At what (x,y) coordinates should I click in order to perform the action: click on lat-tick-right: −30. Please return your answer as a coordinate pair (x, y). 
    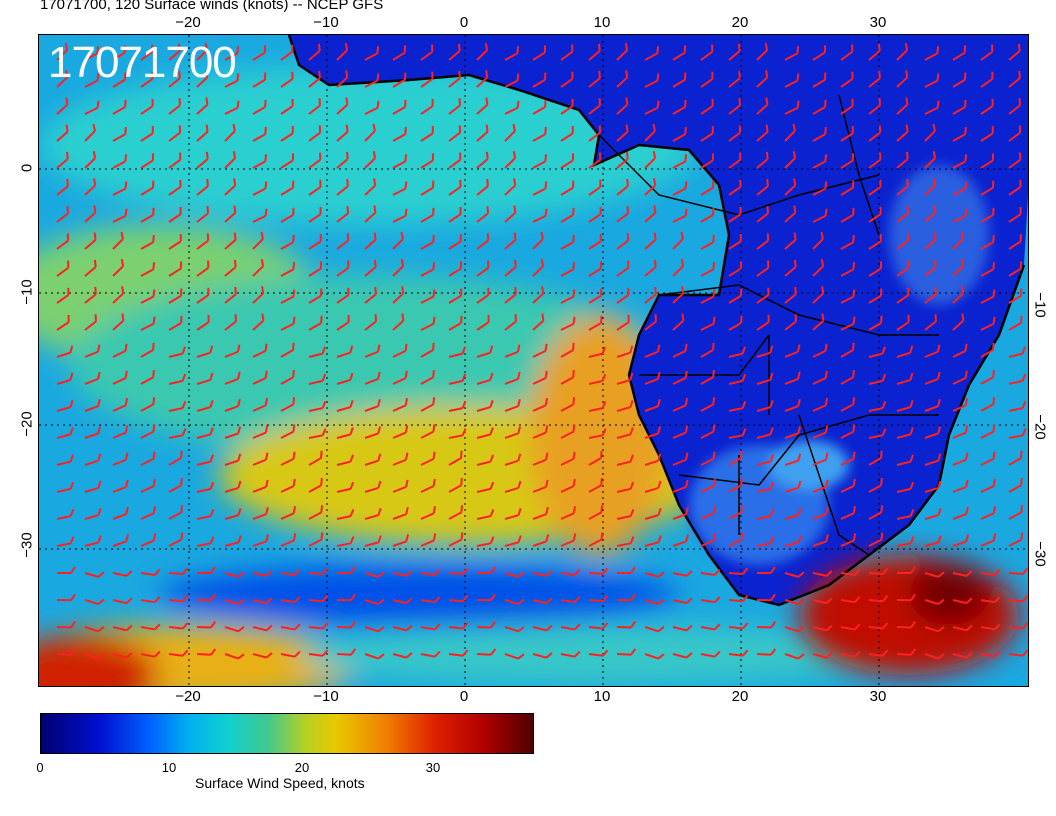
    Looking at the image, I should click on (1040, 554).